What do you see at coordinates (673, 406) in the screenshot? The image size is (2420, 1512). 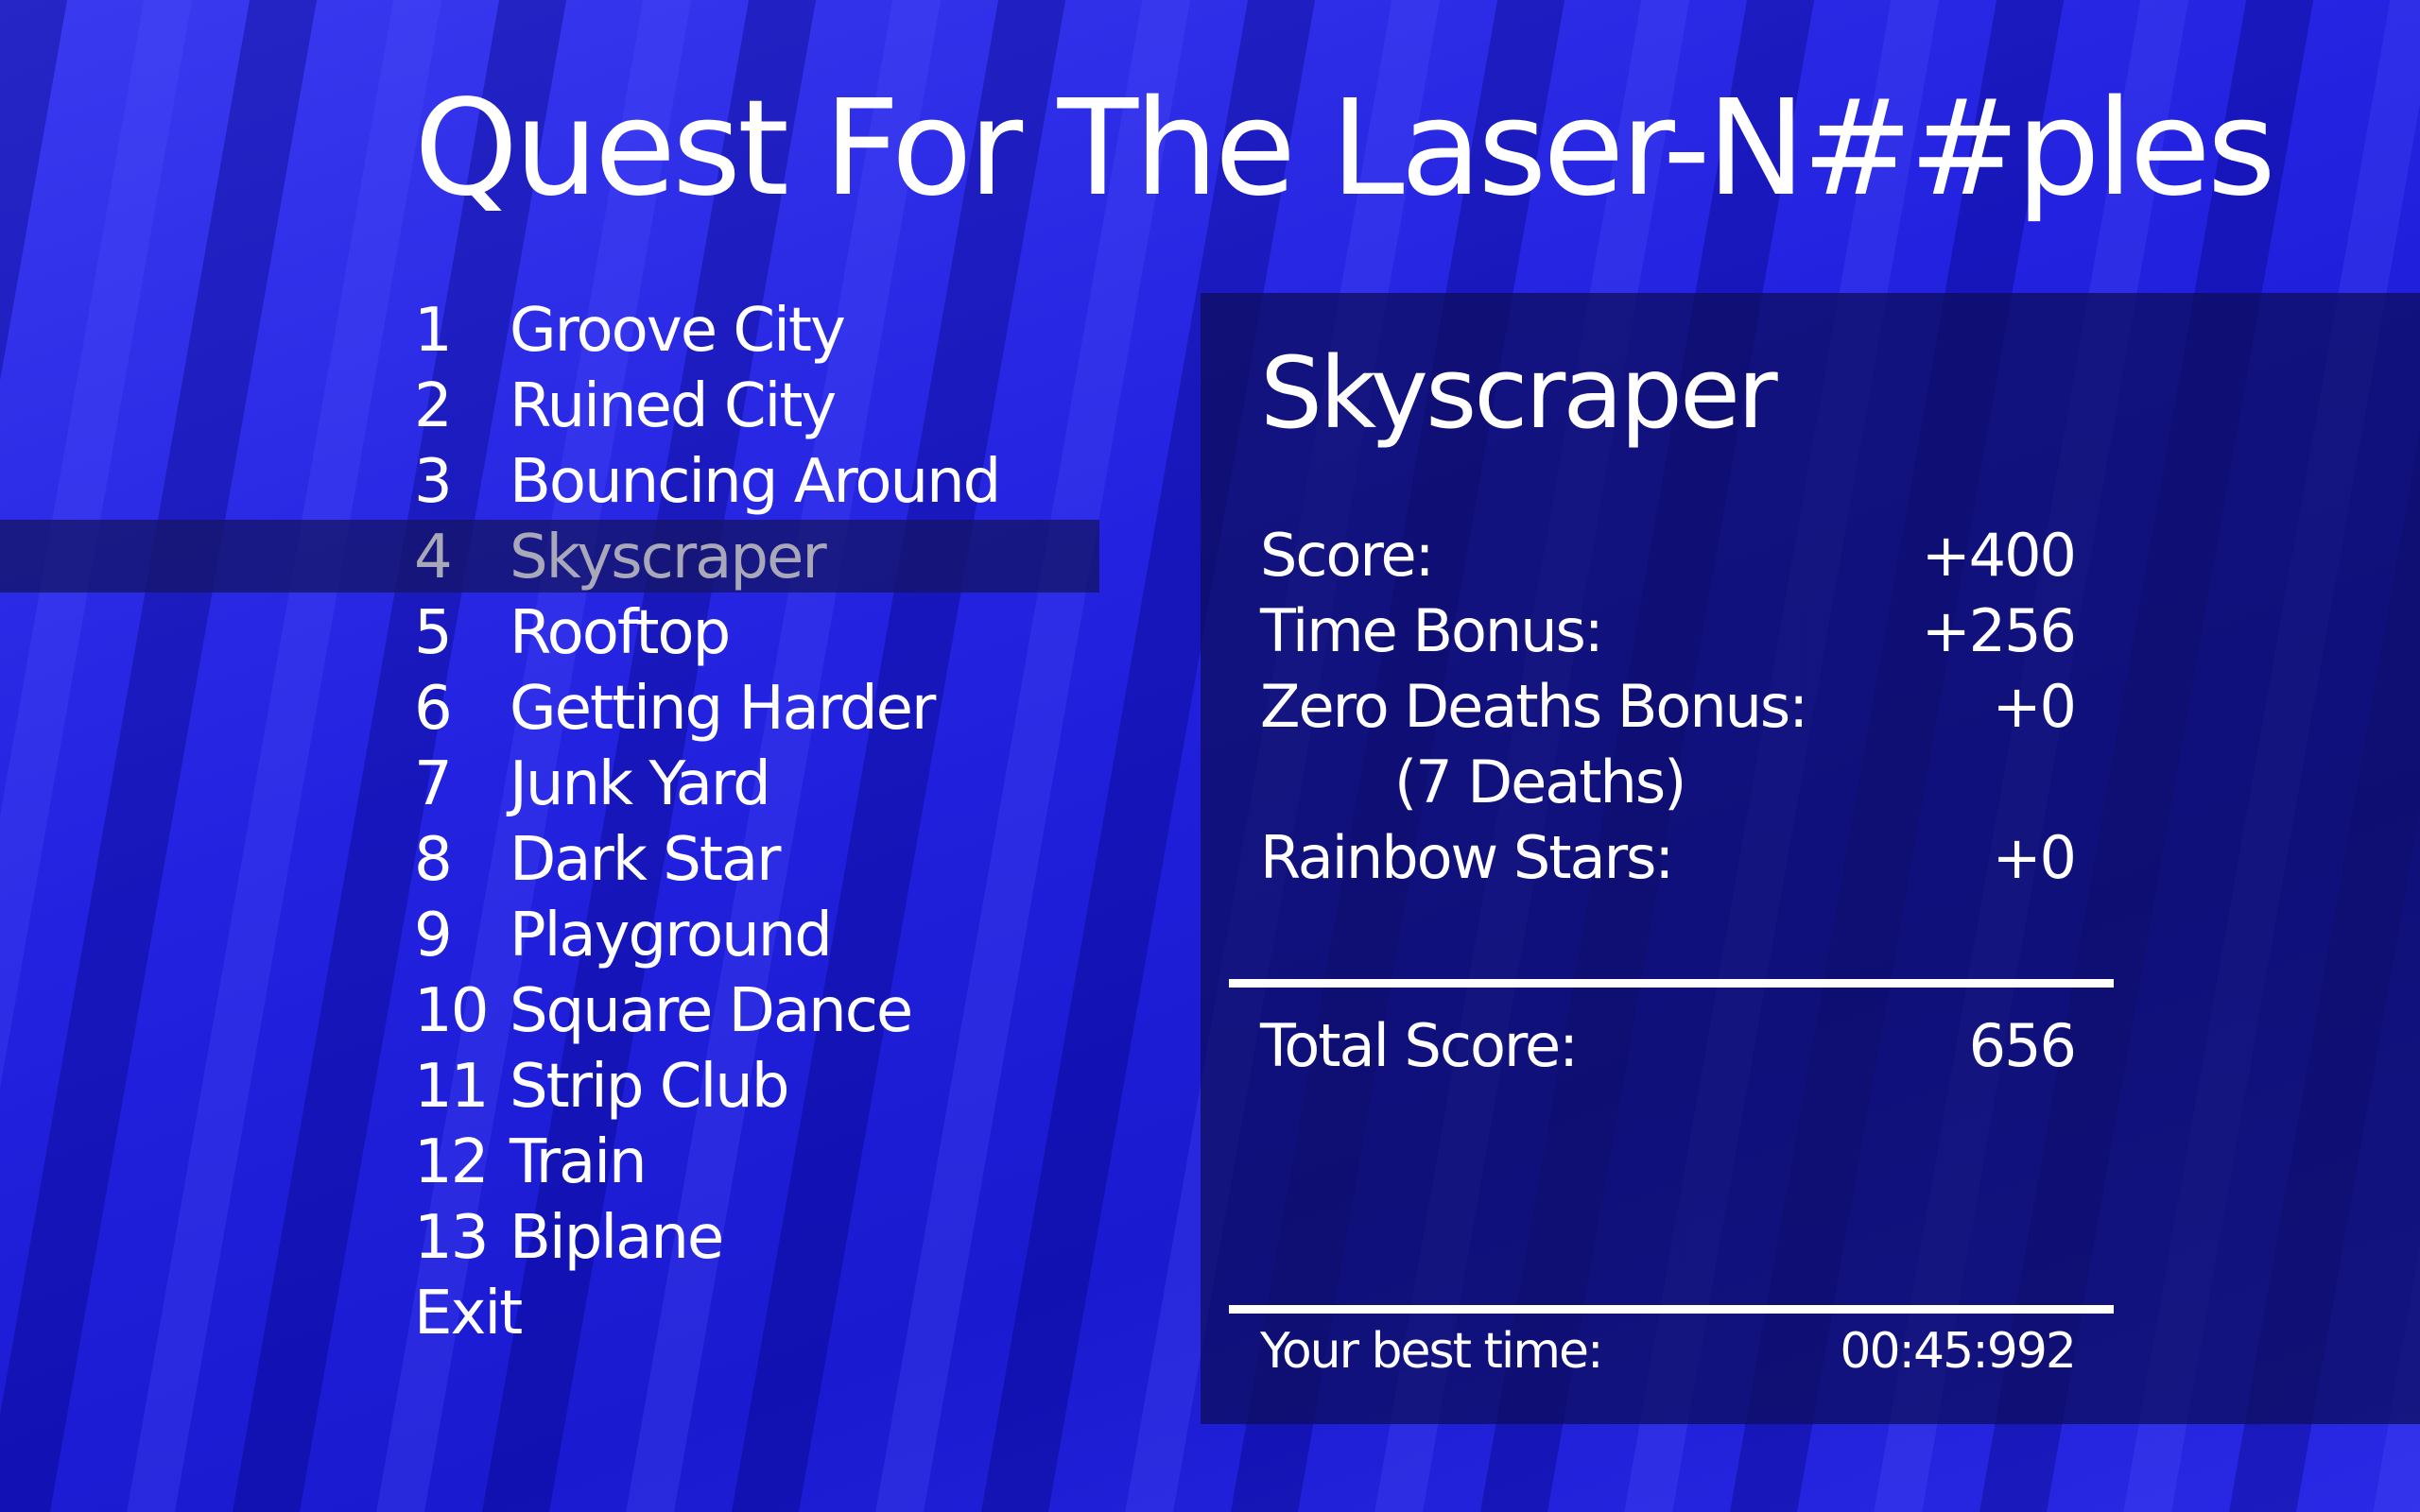 I see `level-name: Ruined City` at bounding box center [673, 406].